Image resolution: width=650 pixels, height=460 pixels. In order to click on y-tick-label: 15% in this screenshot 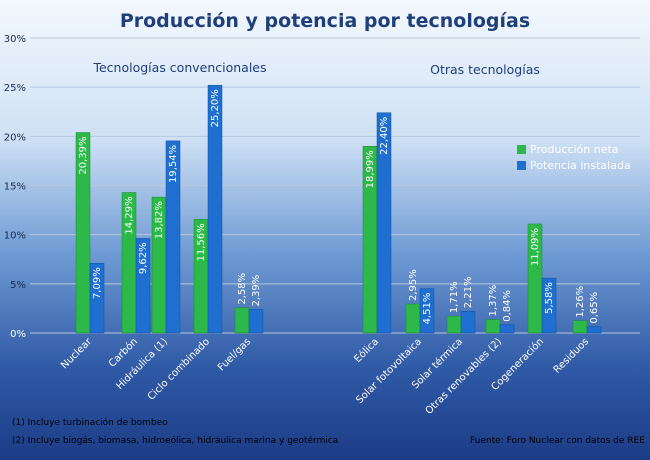, I will do `click(15, 187)`.